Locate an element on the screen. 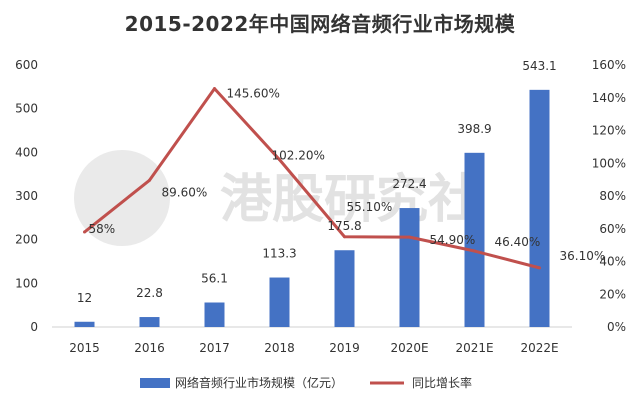 The width and height of the screenshot is (640, 407). line-data-label: 54.90% is located at coordinates (453, 240).